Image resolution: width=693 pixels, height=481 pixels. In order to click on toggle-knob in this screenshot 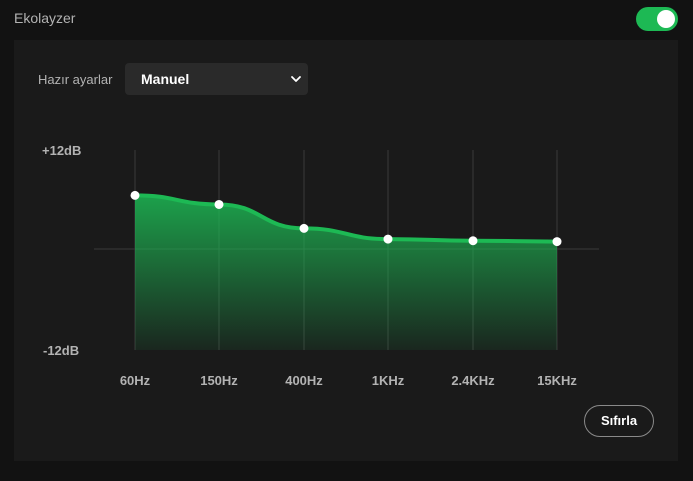, I will do `click(666, 19)`.